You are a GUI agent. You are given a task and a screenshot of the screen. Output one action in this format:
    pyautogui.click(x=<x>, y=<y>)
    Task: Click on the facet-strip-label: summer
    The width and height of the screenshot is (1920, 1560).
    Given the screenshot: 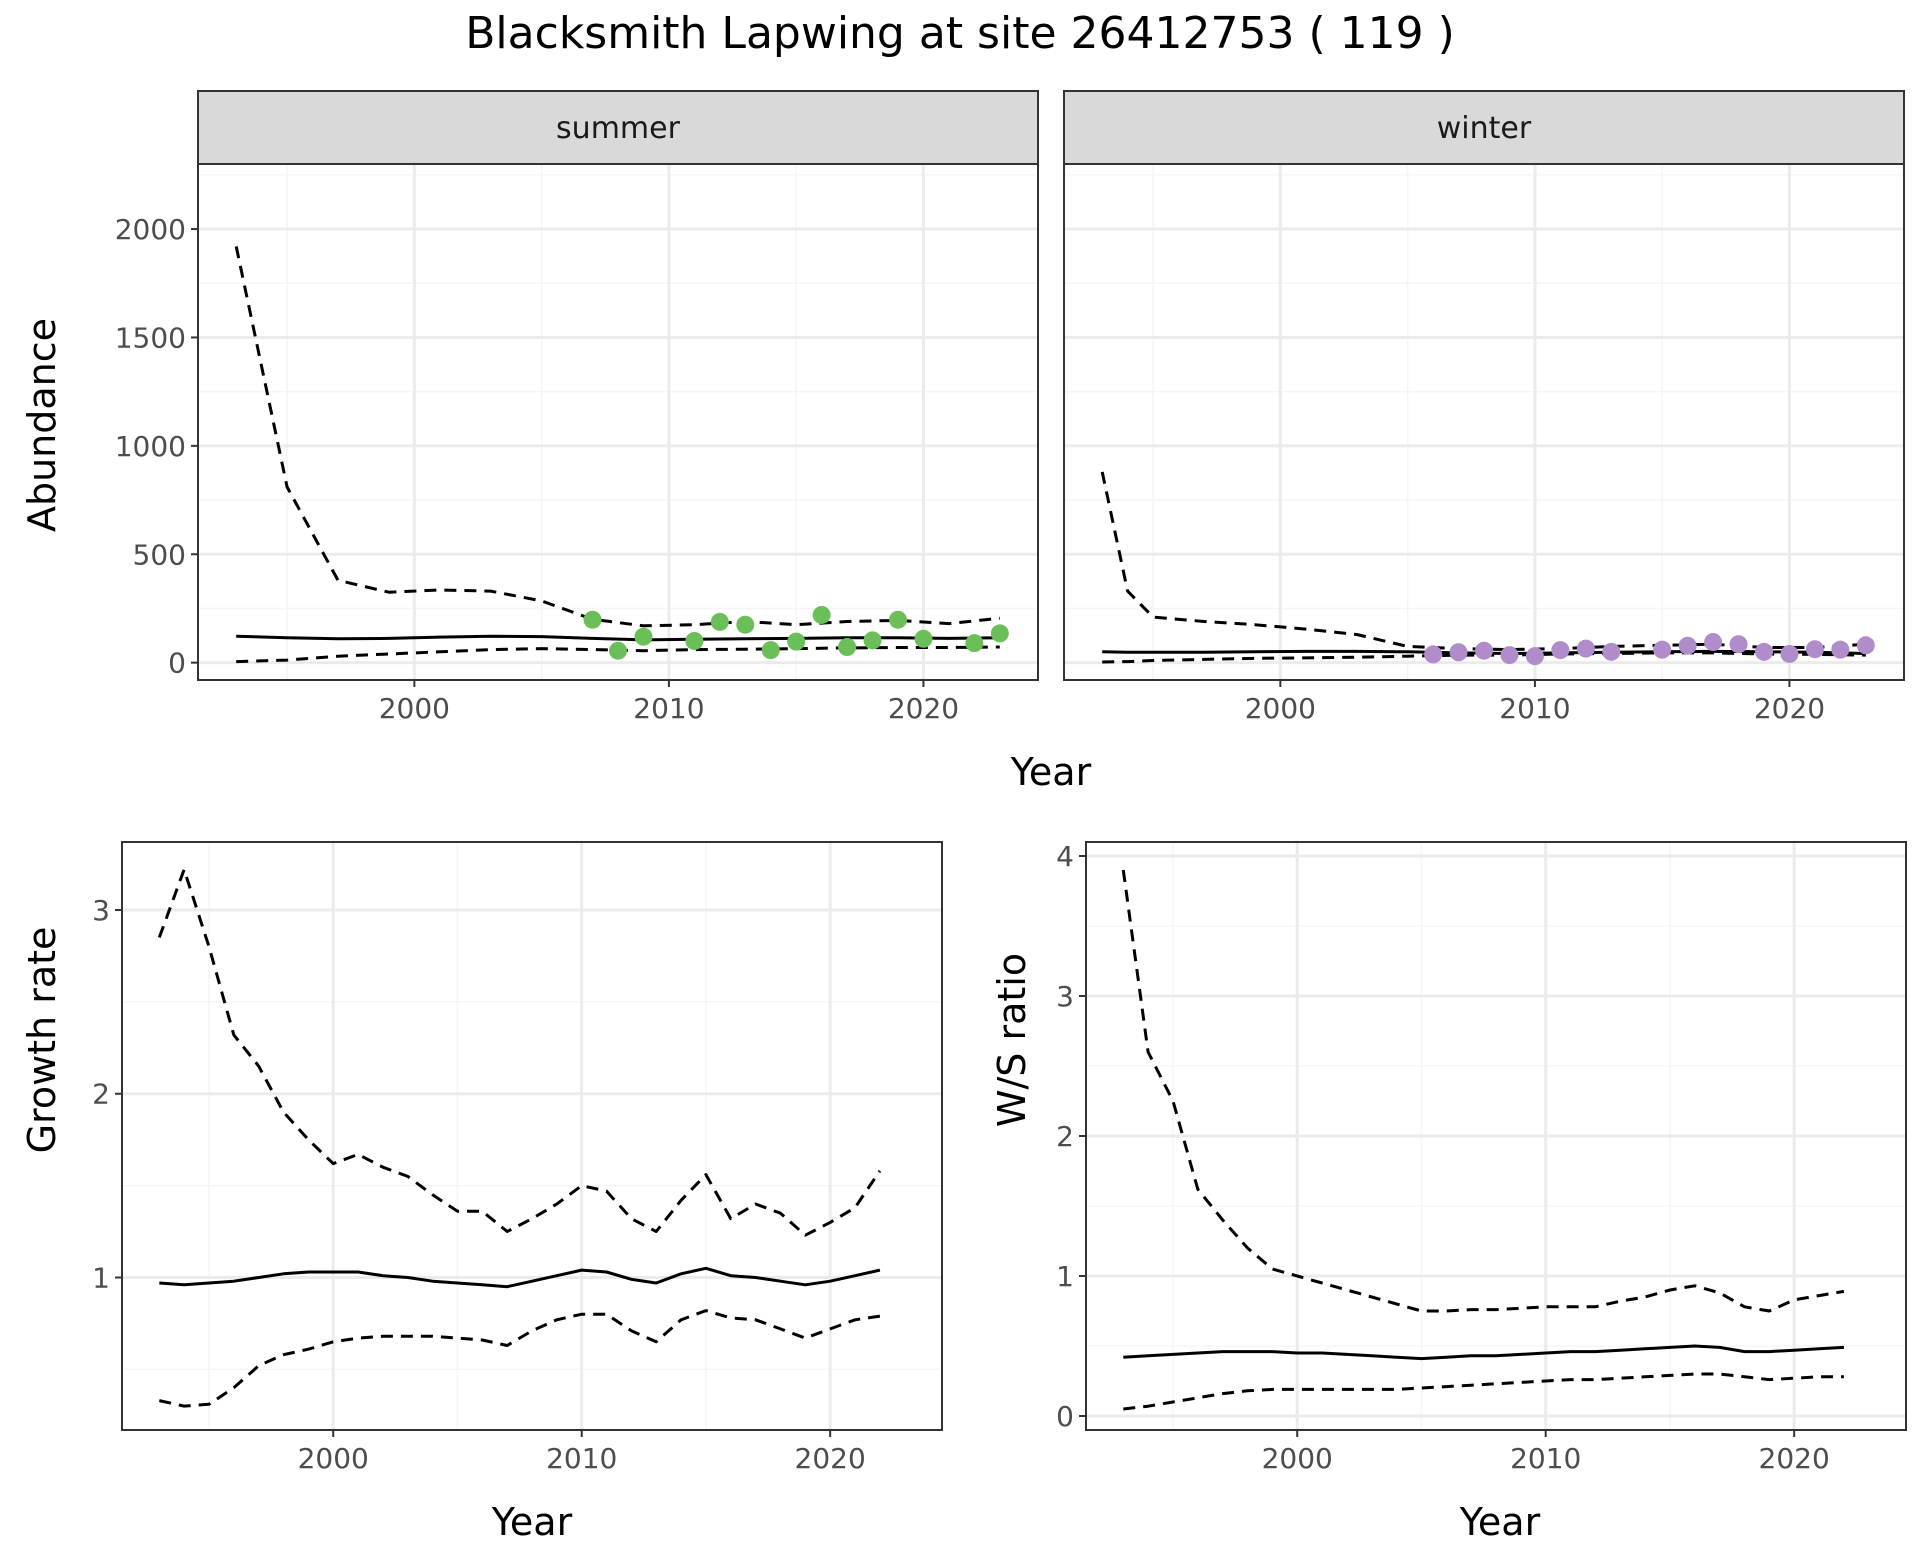 What is the action you would take?
    pyautogui.click(x=618, y=128)
    